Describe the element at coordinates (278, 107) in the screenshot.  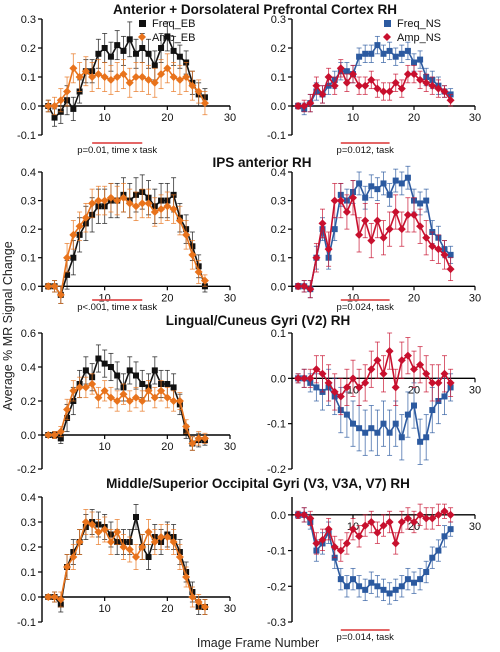
I see `y-tick-label: 0.0` at that location.